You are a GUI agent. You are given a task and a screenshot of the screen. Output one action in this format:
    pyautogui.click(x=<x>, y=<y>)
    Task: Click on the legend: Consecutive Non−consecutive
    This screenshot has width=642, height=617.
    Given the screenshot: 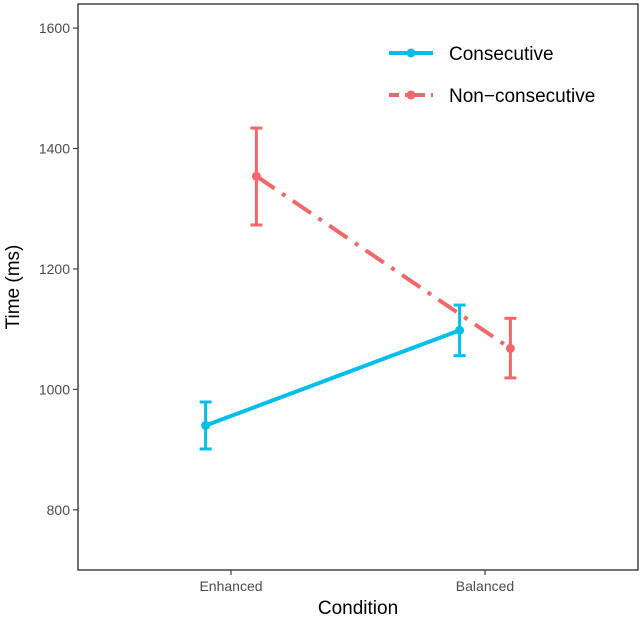 What is the action you would take?
    pyautogui.click(x=492, y=75)
    